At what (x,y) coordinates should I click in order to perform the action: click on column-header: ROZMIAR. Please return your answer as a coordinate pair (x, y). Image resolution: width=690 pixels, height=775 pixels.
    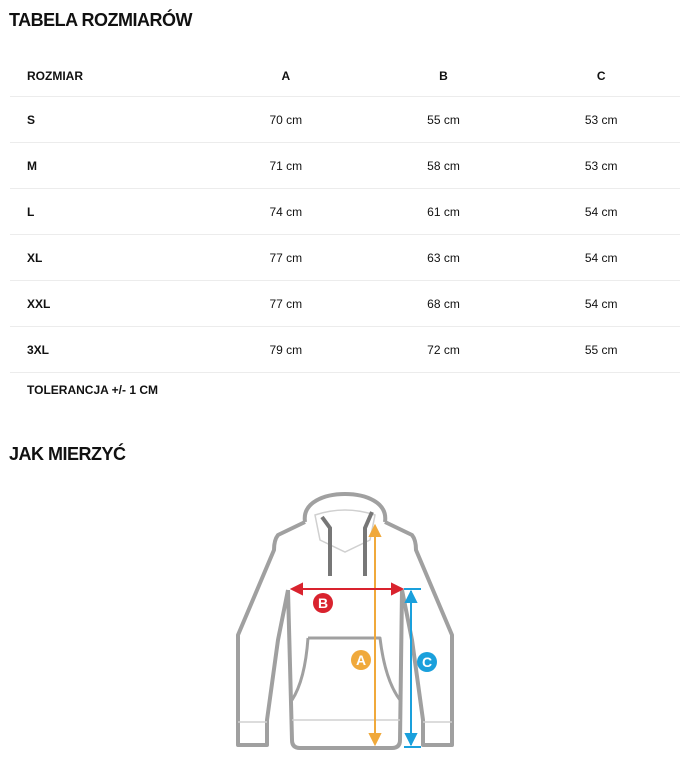
    Looking at the image, I should click on (108, 76).